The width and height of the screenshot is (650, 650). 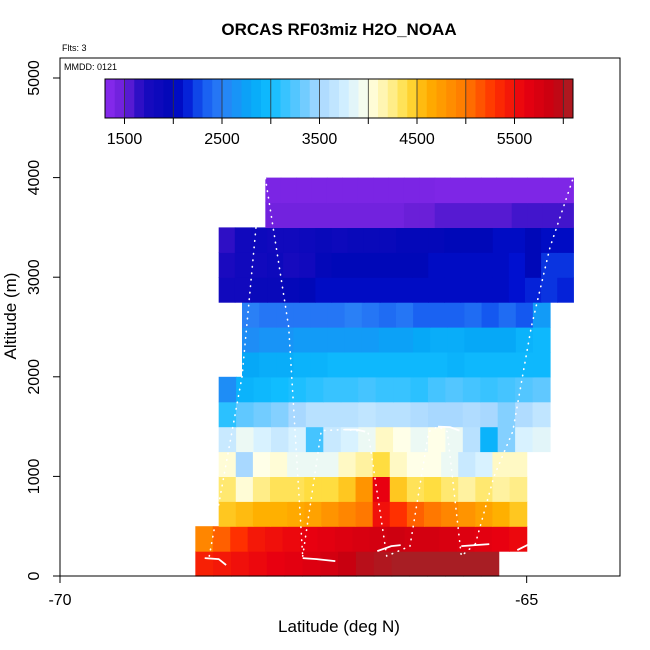 What do you see at coordinates (10, 316) in the screenshot?
I see `y-axis-label: Altitude (m)` at bounding box center [10, 316].